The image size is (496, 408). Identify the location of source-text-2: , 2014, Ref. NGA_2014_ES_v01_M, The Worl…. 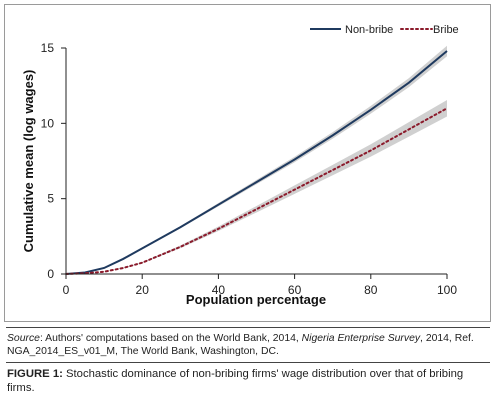
(240, 345).